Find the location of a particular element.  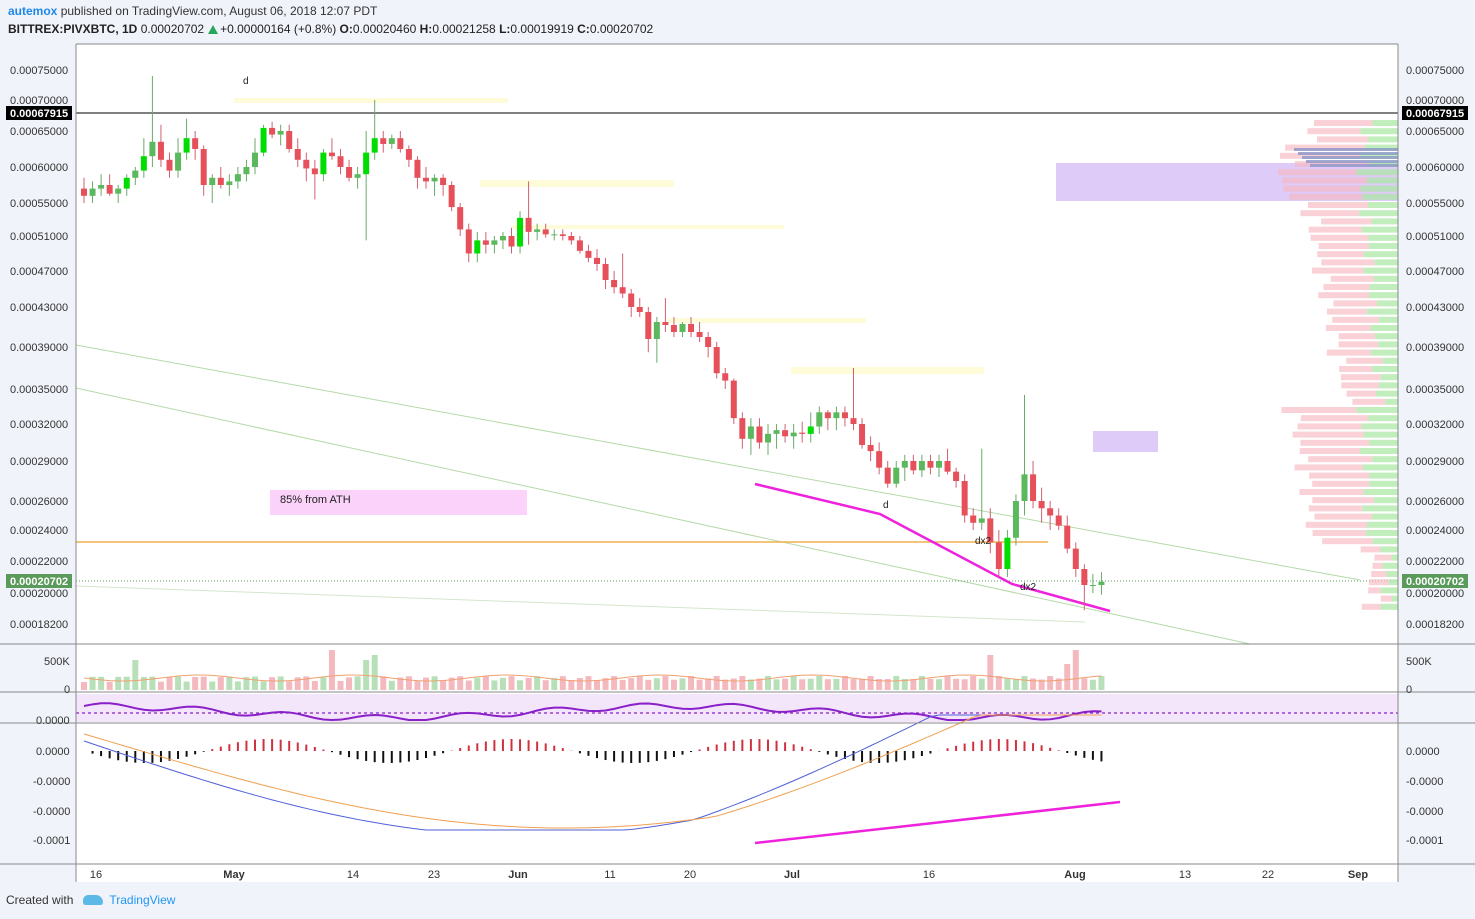

time-tick: Jun is located at coordinates (518, 875).